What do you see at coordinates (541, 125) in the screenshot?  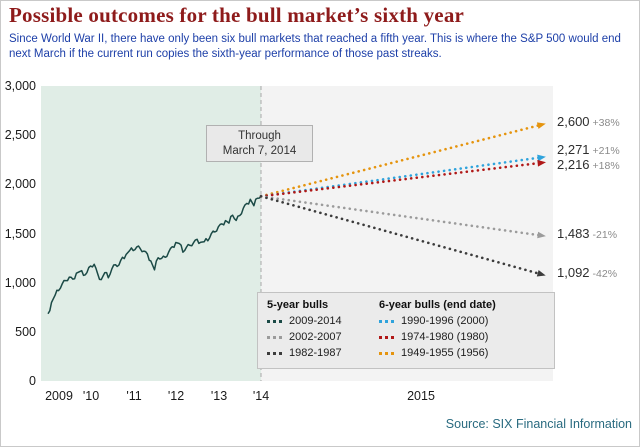 I see `projection-arrowhead-1949-1955` at bounding box center [541, 125].